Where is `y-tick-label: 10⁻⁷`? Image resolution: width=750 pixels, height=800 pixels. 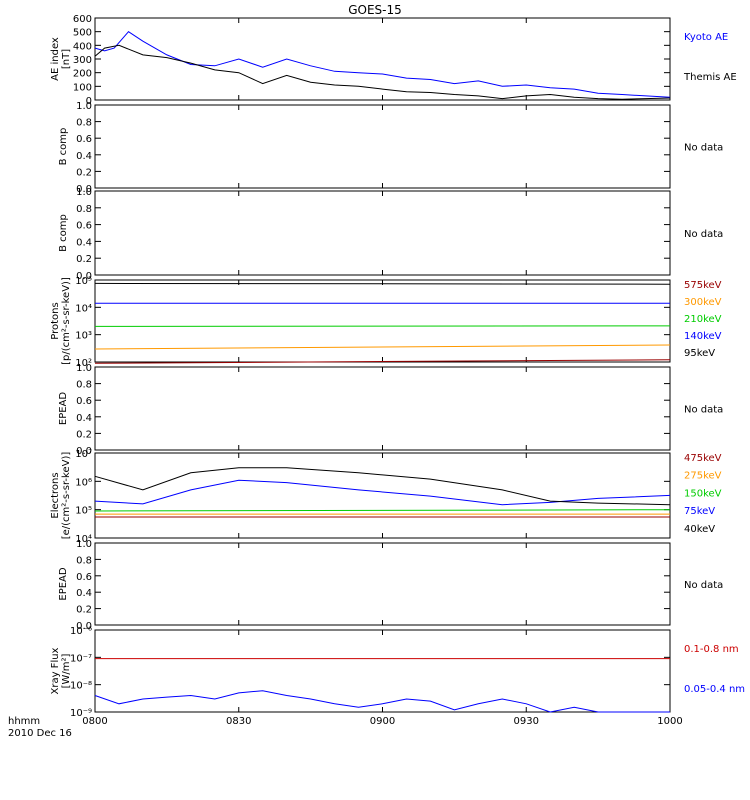 y-tick-label: 10⁻⁷ is located at coordinates (81, 658).